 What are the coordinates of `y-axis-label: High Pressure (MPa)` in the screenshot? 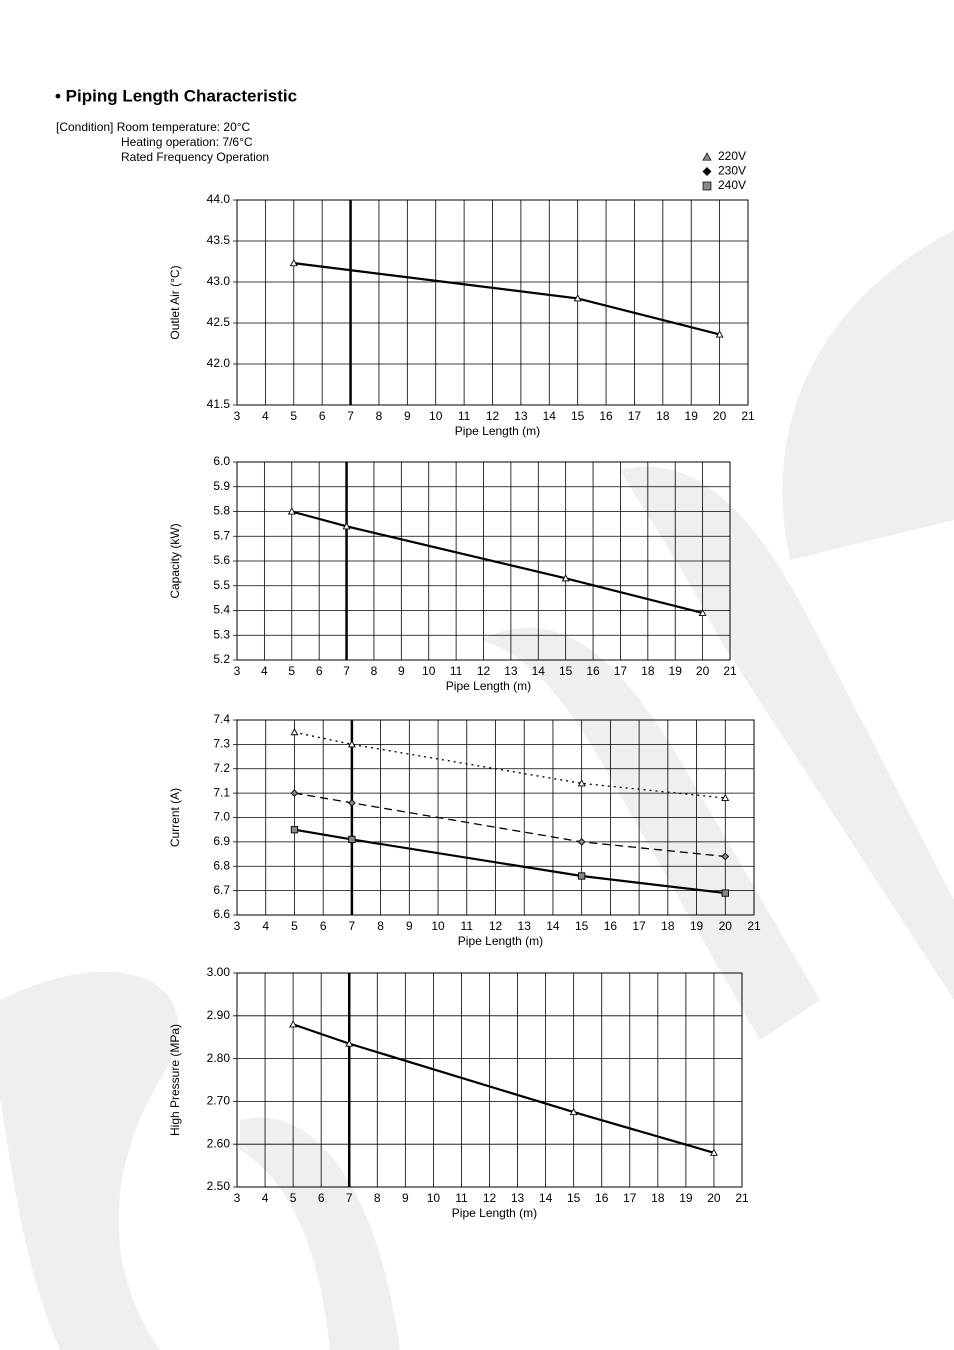 It's located at (175, 1080).